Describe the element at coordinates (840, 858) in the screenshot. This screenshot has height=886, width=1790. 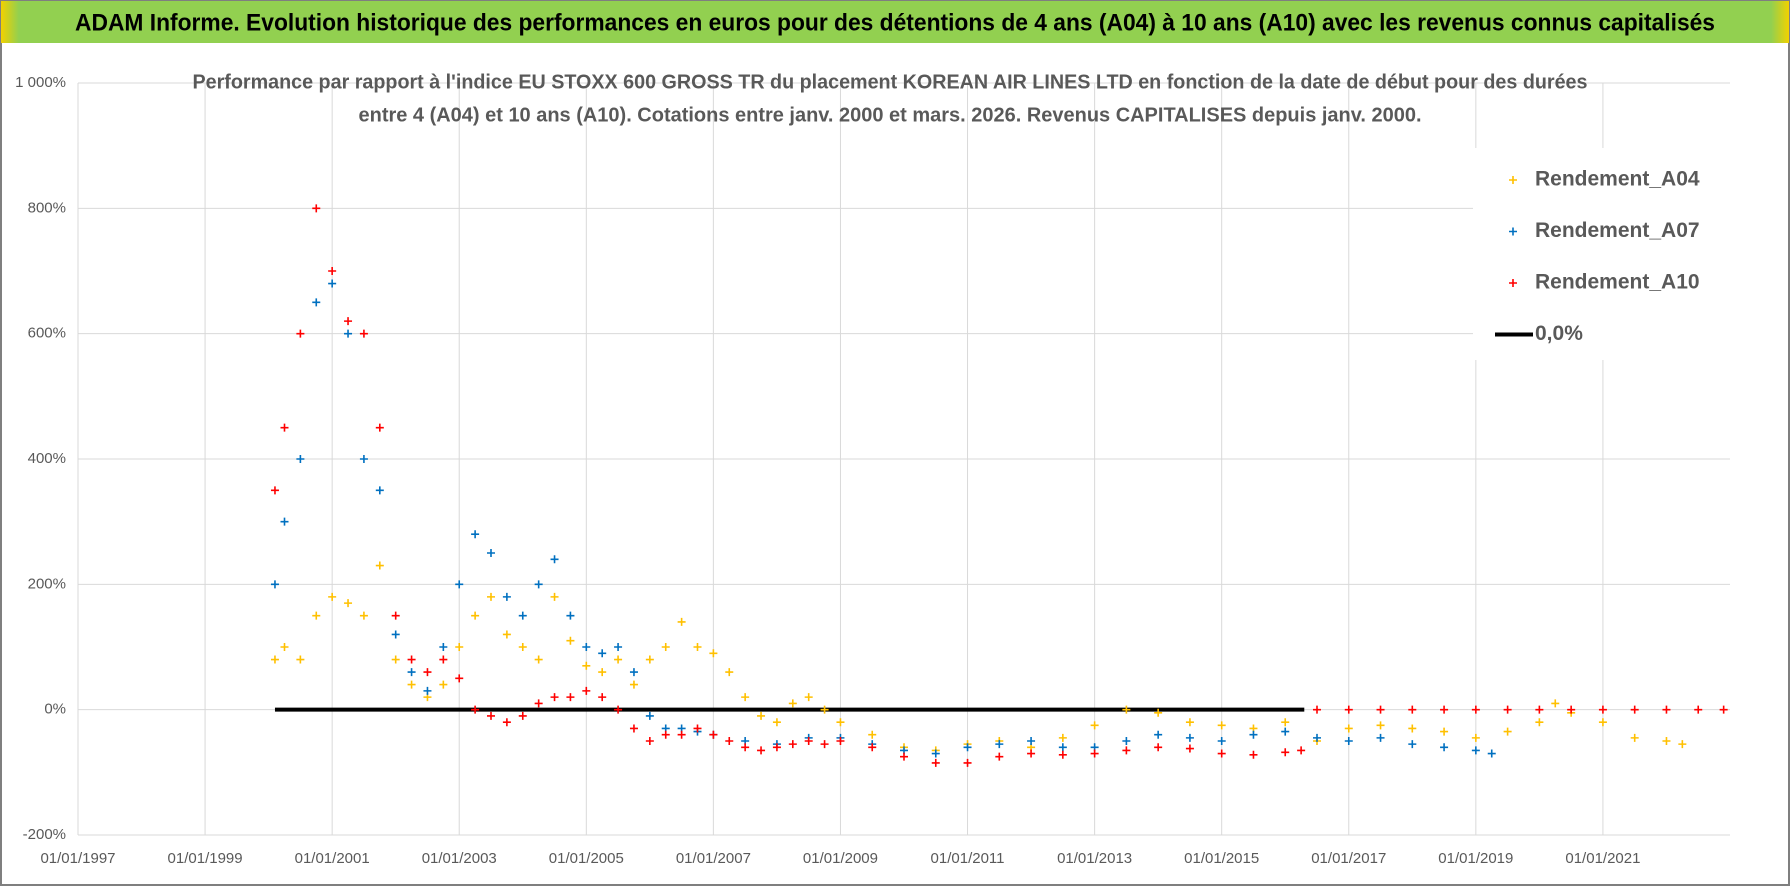
I see `x-tick-label: 01/01/2009` at that location.